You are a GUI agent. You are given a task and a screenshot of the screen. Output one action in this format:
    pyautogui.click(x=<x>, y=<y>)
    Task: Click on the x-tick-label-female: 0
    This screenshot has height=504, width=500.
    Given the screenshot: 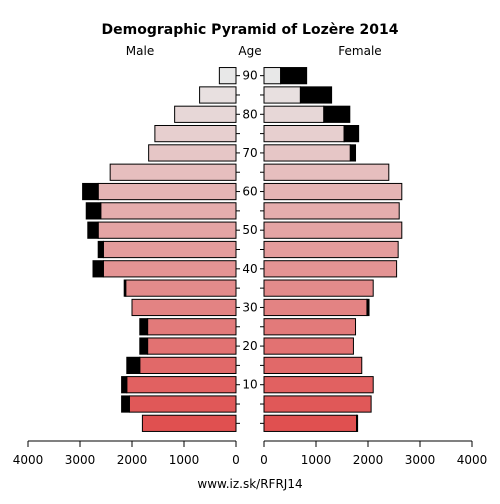 What is the action you would take?
    pyautogui.click(x=264, y=460)
    